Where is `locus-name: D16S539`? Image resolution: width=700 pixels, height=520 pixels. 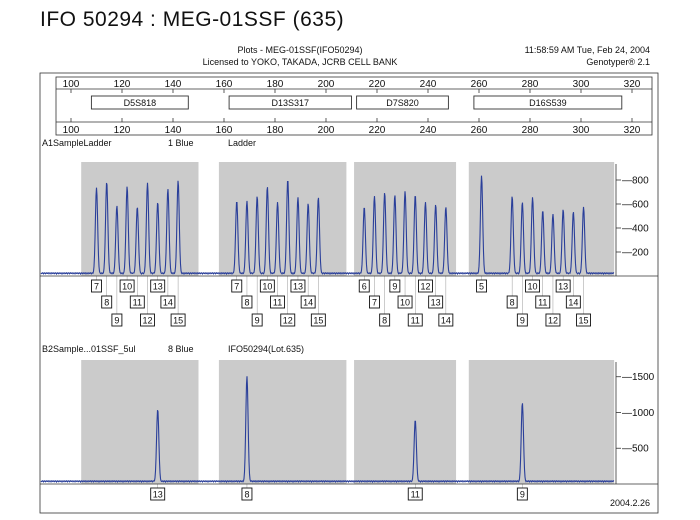
locus-name: D16S539 is located at coordinates (548, 103).